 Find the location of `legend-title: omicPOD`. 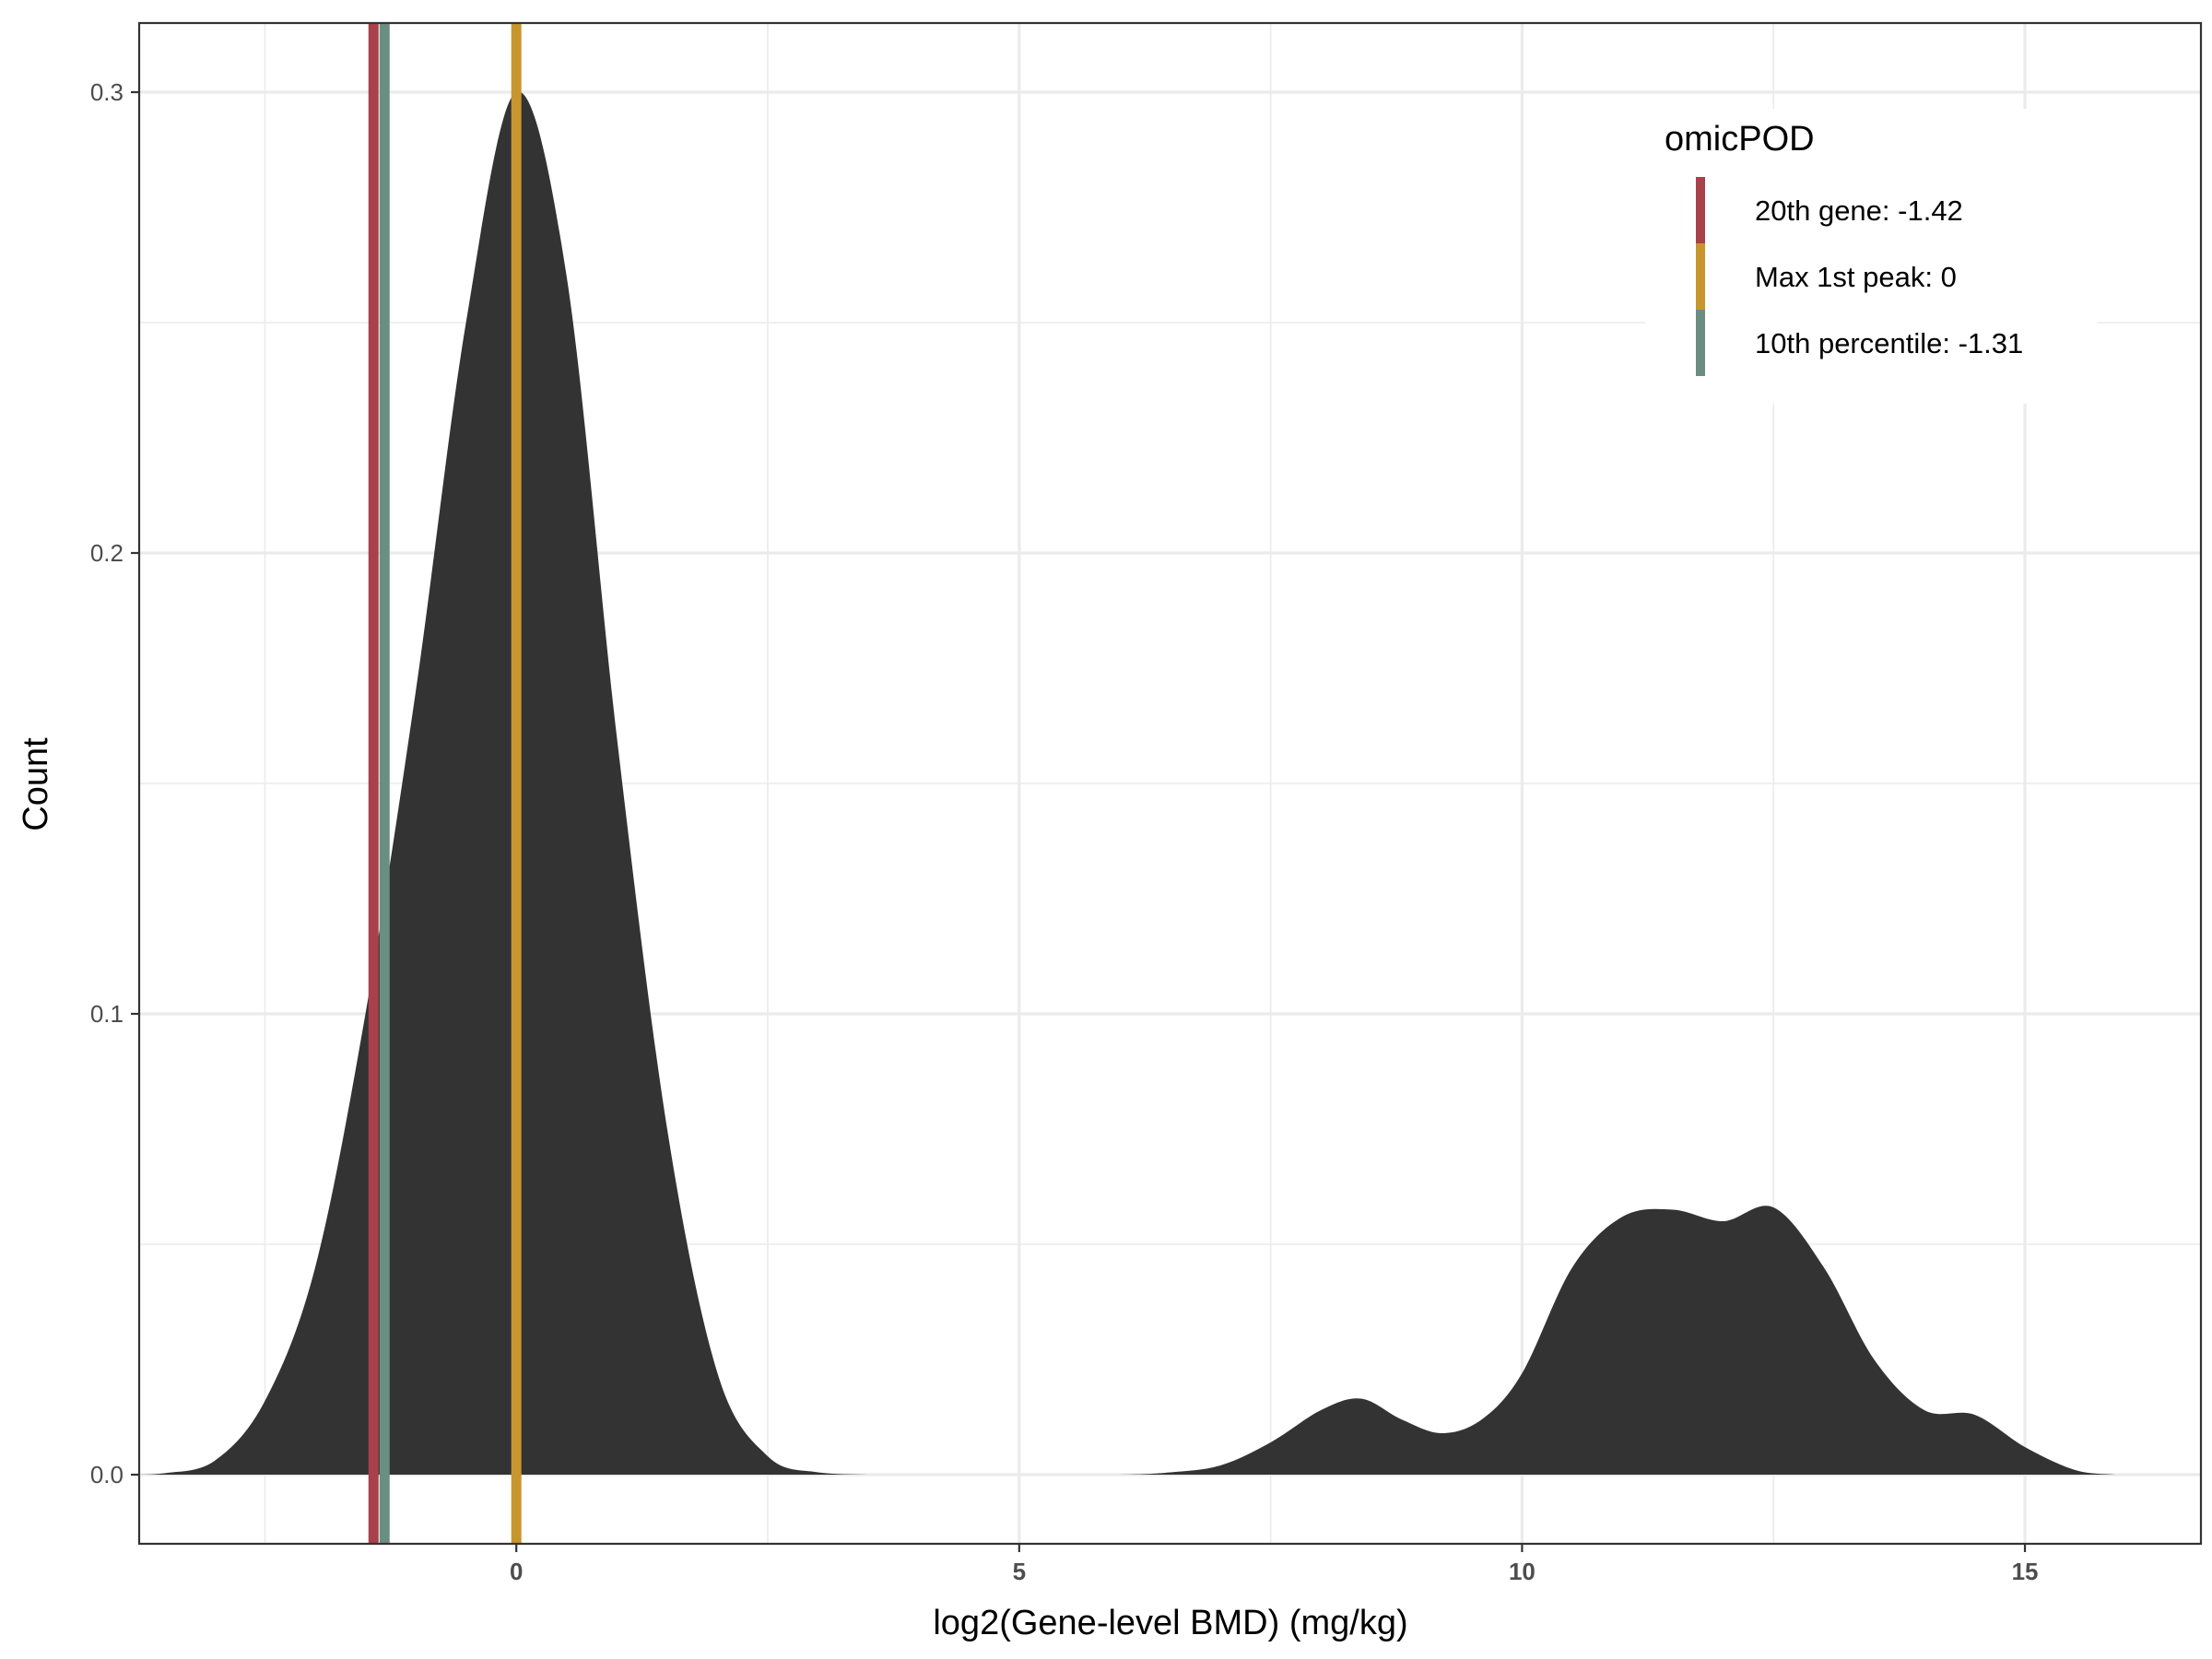

legend-title: omicPOD is located at coordinates (1740, 139).